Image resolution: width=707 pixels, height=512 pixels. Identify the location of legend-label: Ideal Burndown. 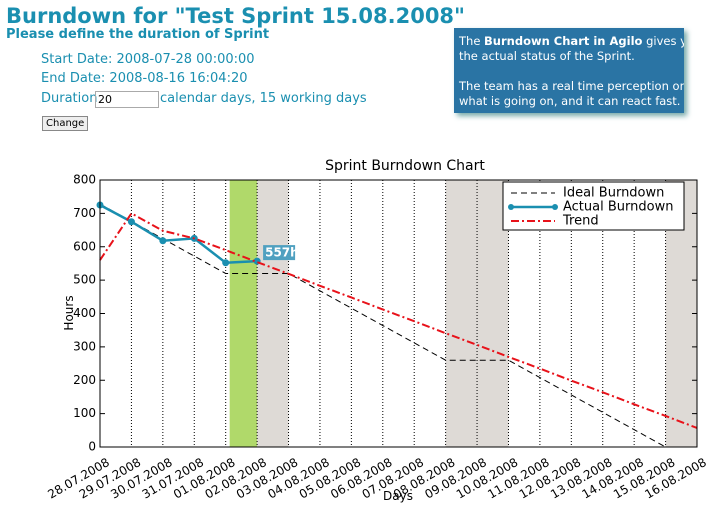
(613, 193).